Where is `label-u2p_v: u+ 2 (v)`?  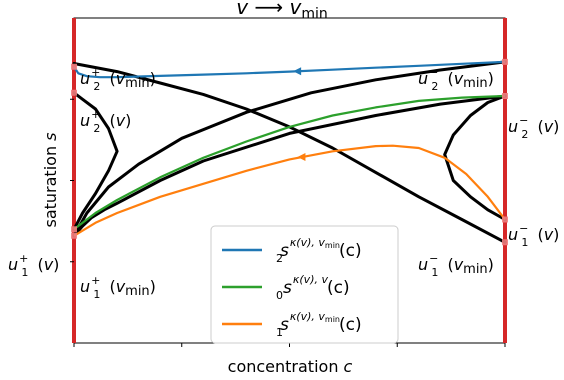 label-u2p_v: u+ 2 (v) is located at coordinates (105, 121).